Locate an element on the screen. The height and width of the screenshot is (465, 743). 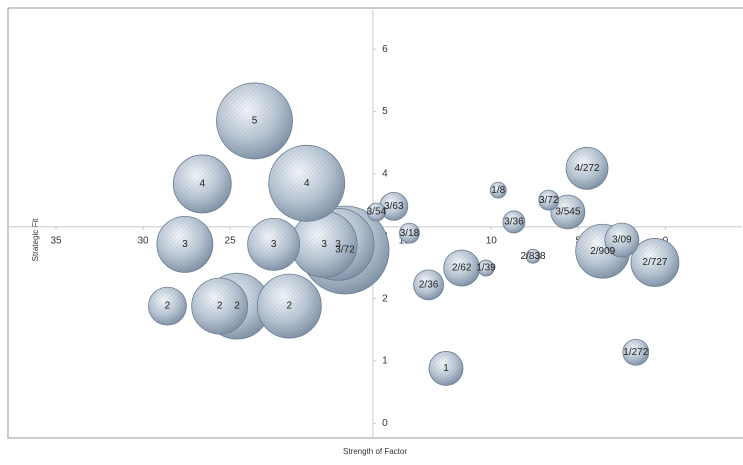
bubble-label: 3/36 is located at coordinates (514, 222).